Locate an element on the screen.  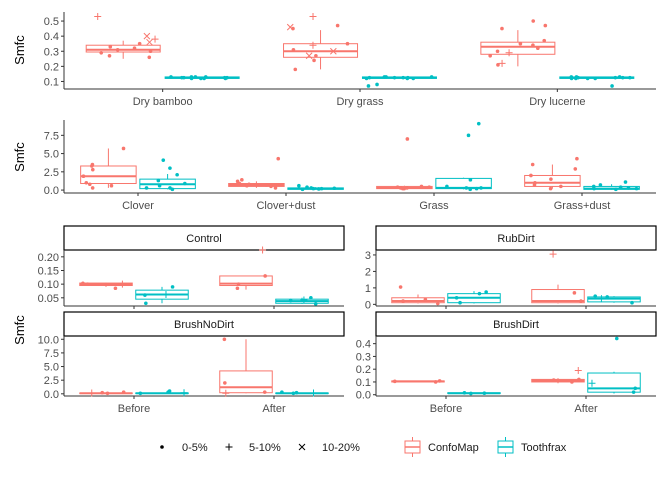
y-tick-label: 0.3 is located at coordinates (363, 357).